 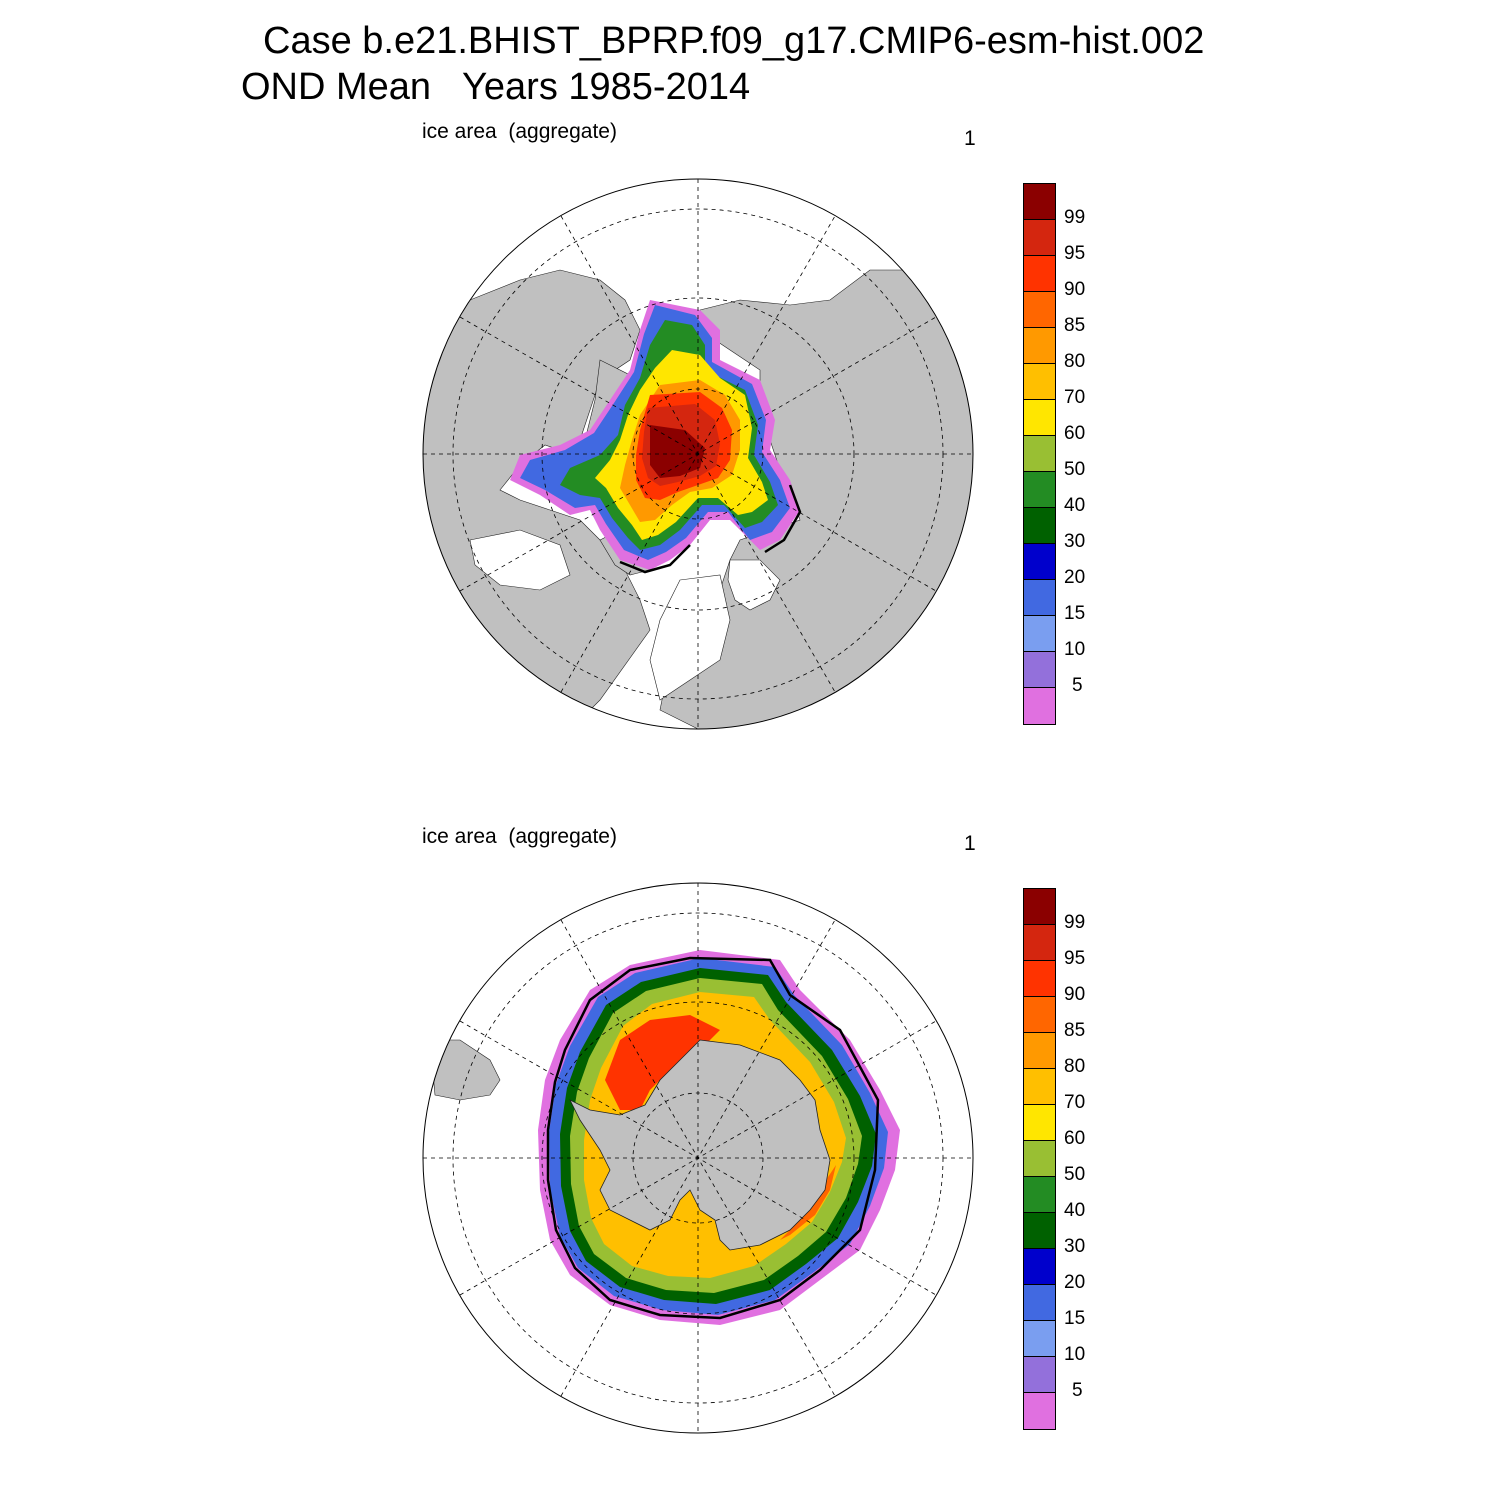 I want to click on hudson-bay-white, so click(x=520, y=560).